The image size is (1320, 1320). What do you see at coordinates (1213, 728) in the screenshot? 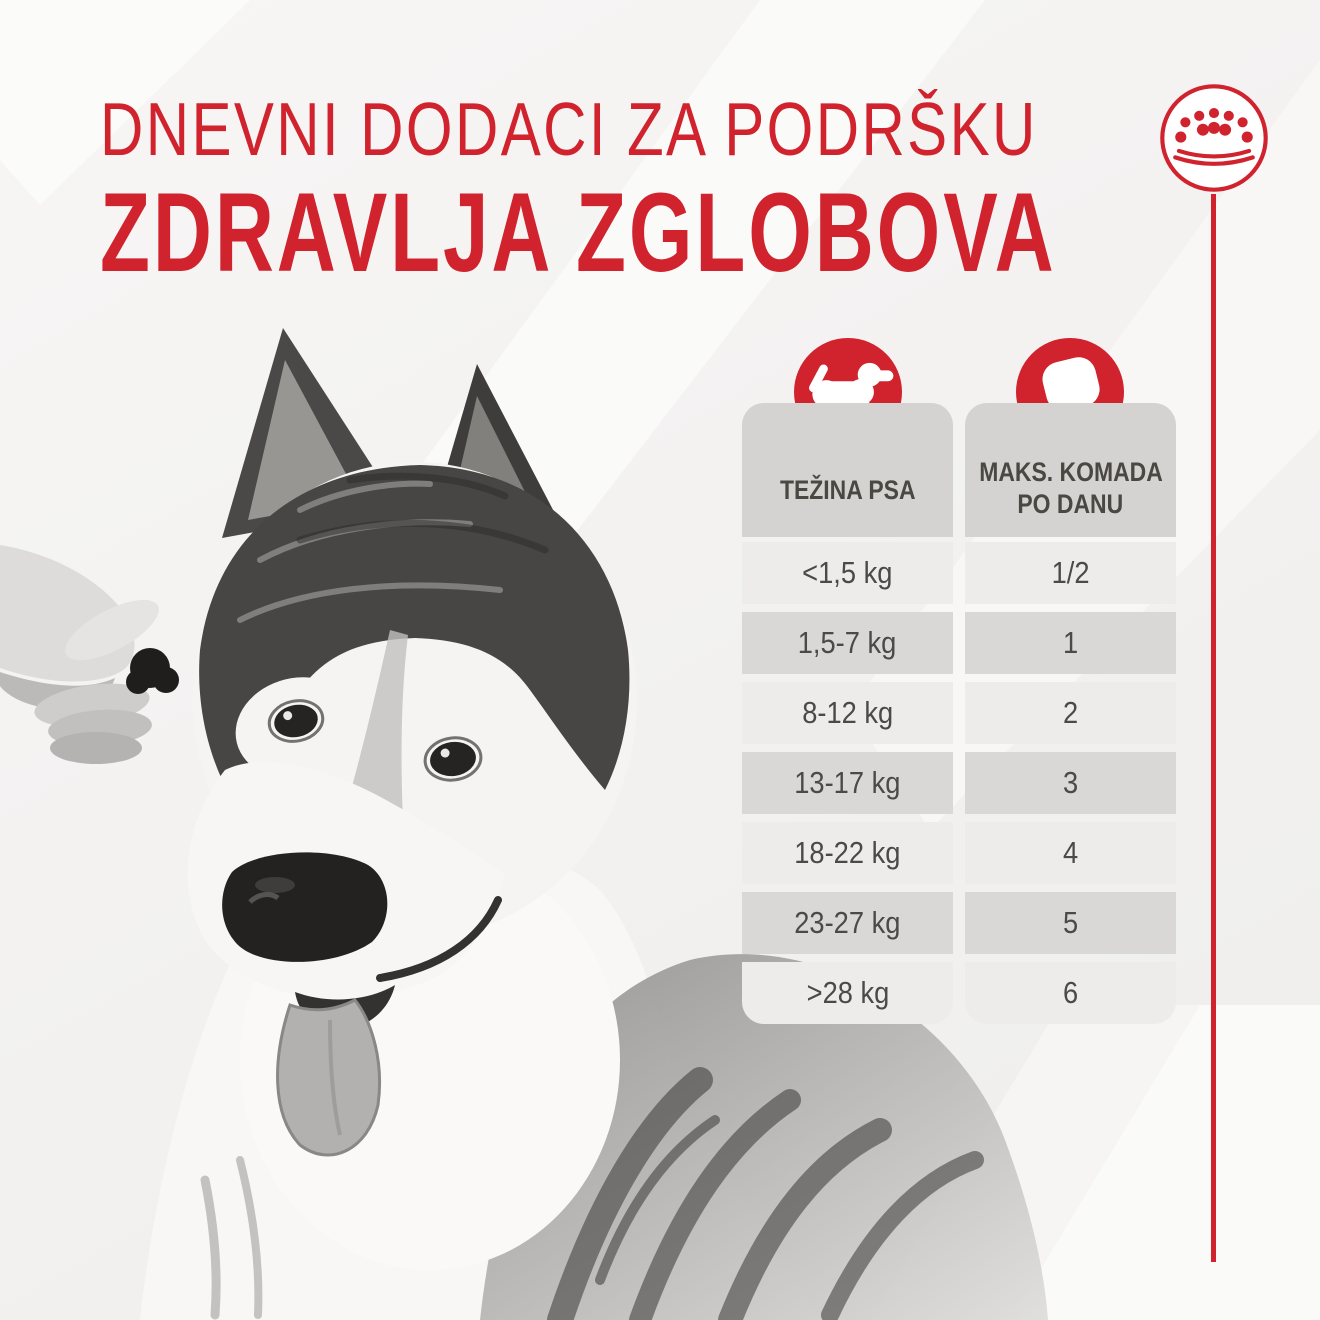
I see `red-vertical-line` at bounding box center [1213, 728].